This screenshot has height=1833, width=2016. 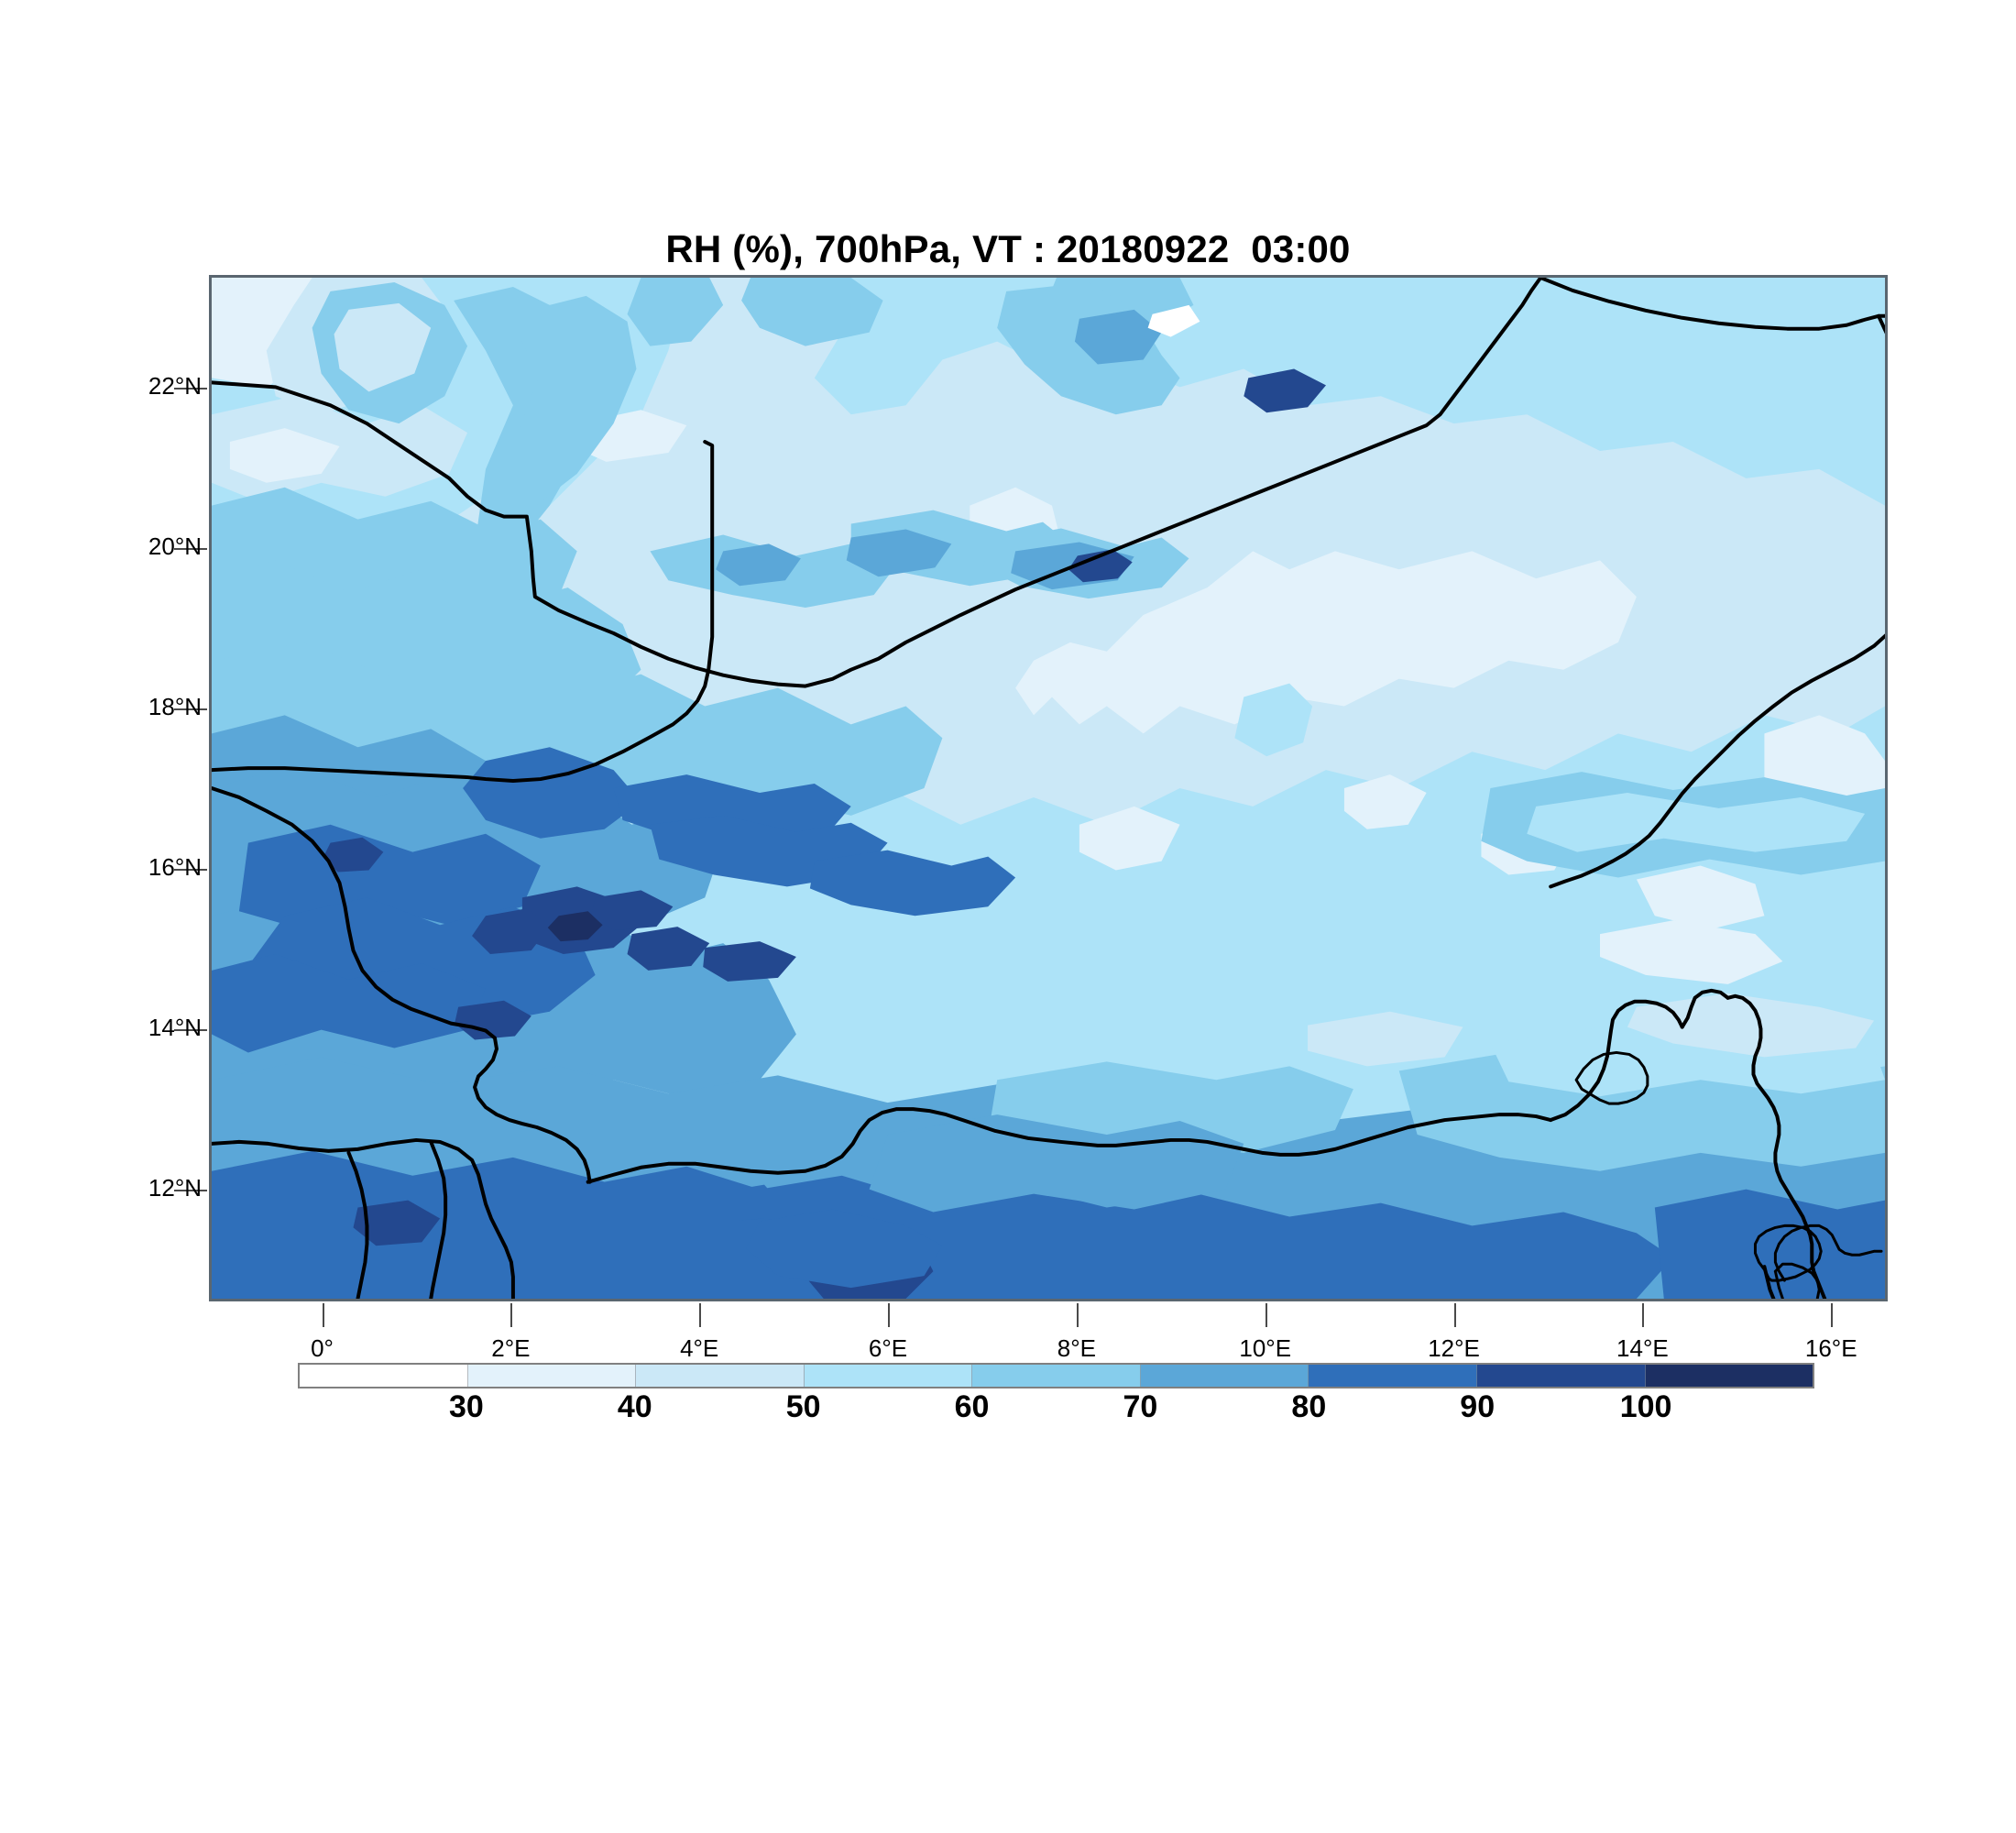 What do you see at coordinates (175, 1187) in the screenshot?
I see `y-tick-label: 12°N` at bounding box center [175, 1187].